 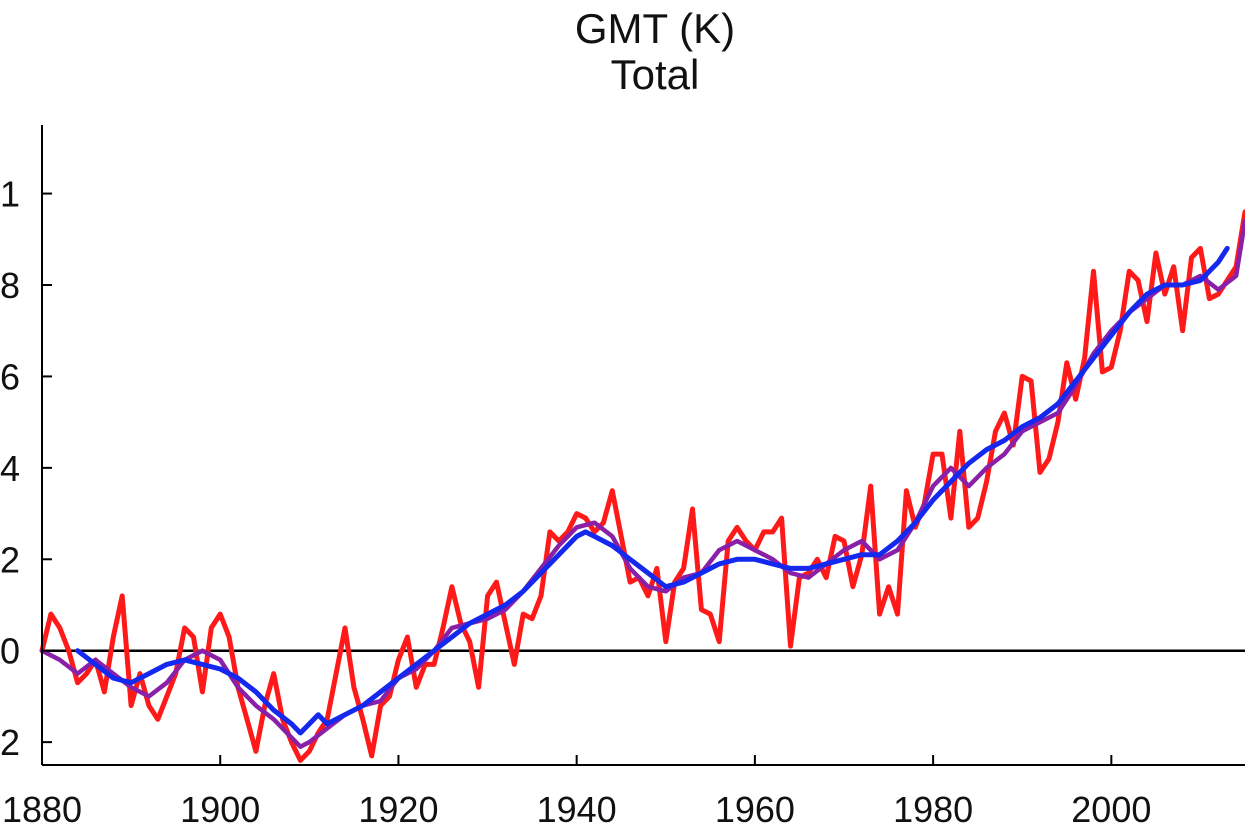 I want to click on x-tick-label: 1940, so click(x=577, y=809).